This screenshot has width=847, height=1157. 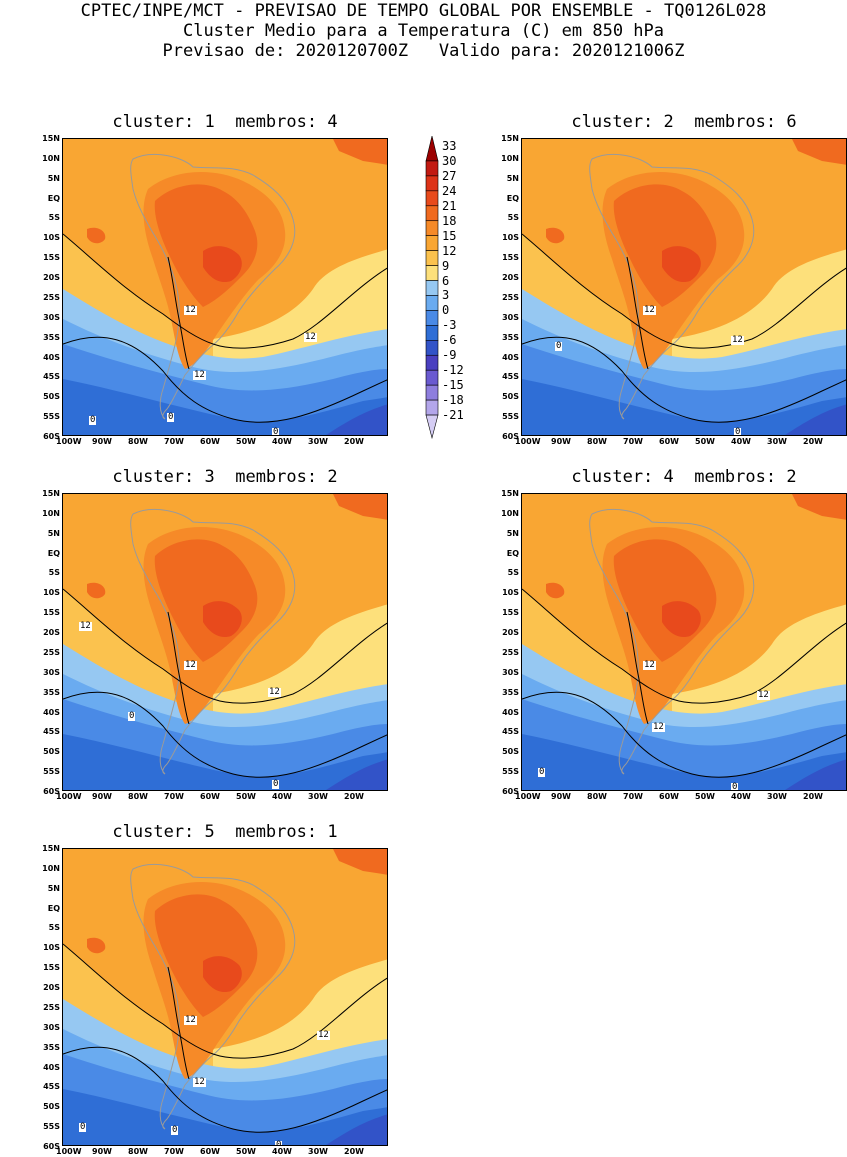 I want to click on lat-tick-label: 20S, so click(x=51, y=278).